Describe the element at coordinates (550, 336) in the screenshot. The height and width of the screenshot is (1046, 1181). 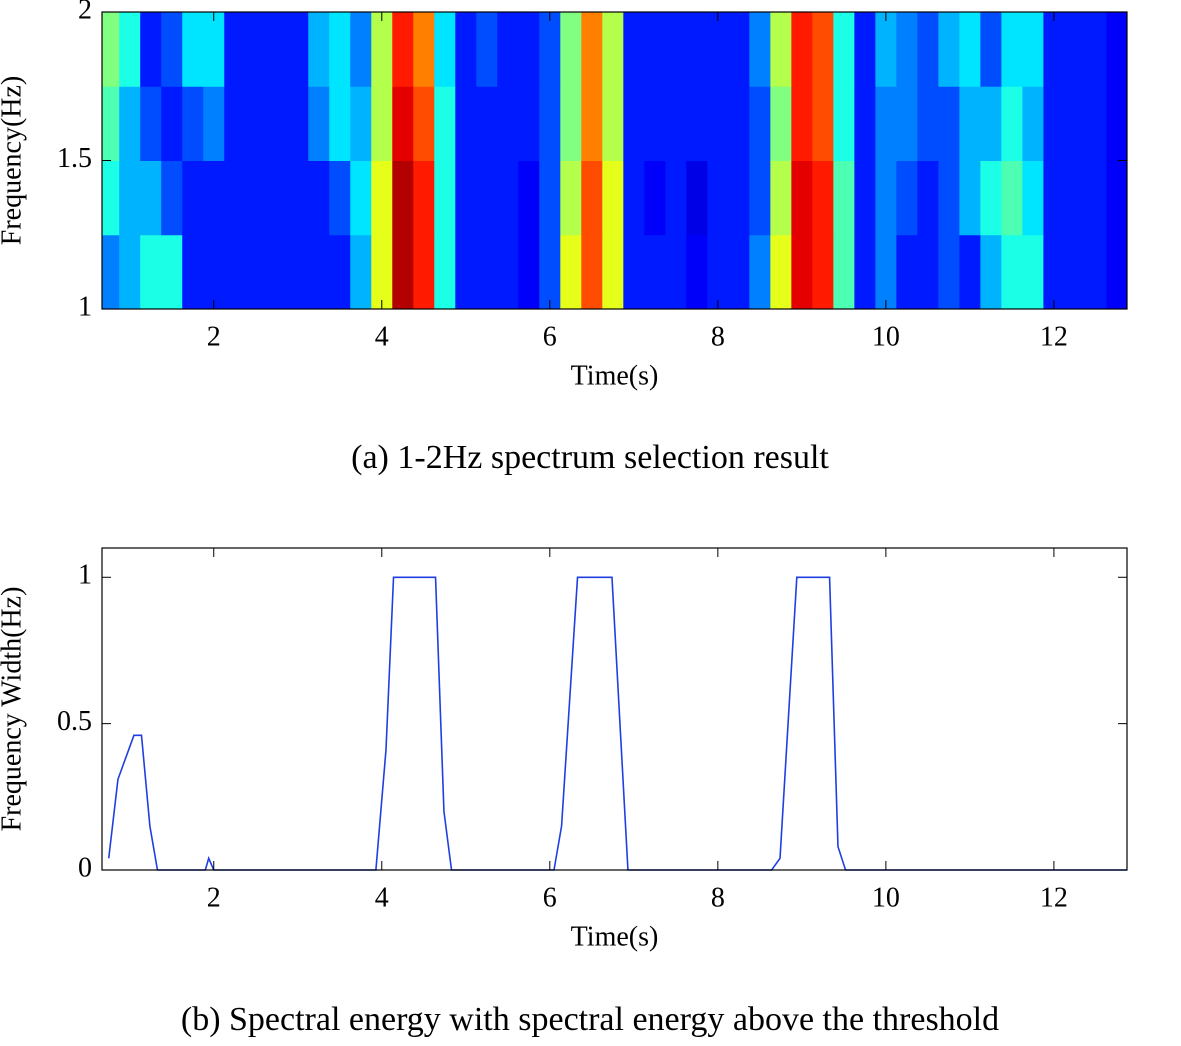
I see `x-tick-label: 6` at that location.